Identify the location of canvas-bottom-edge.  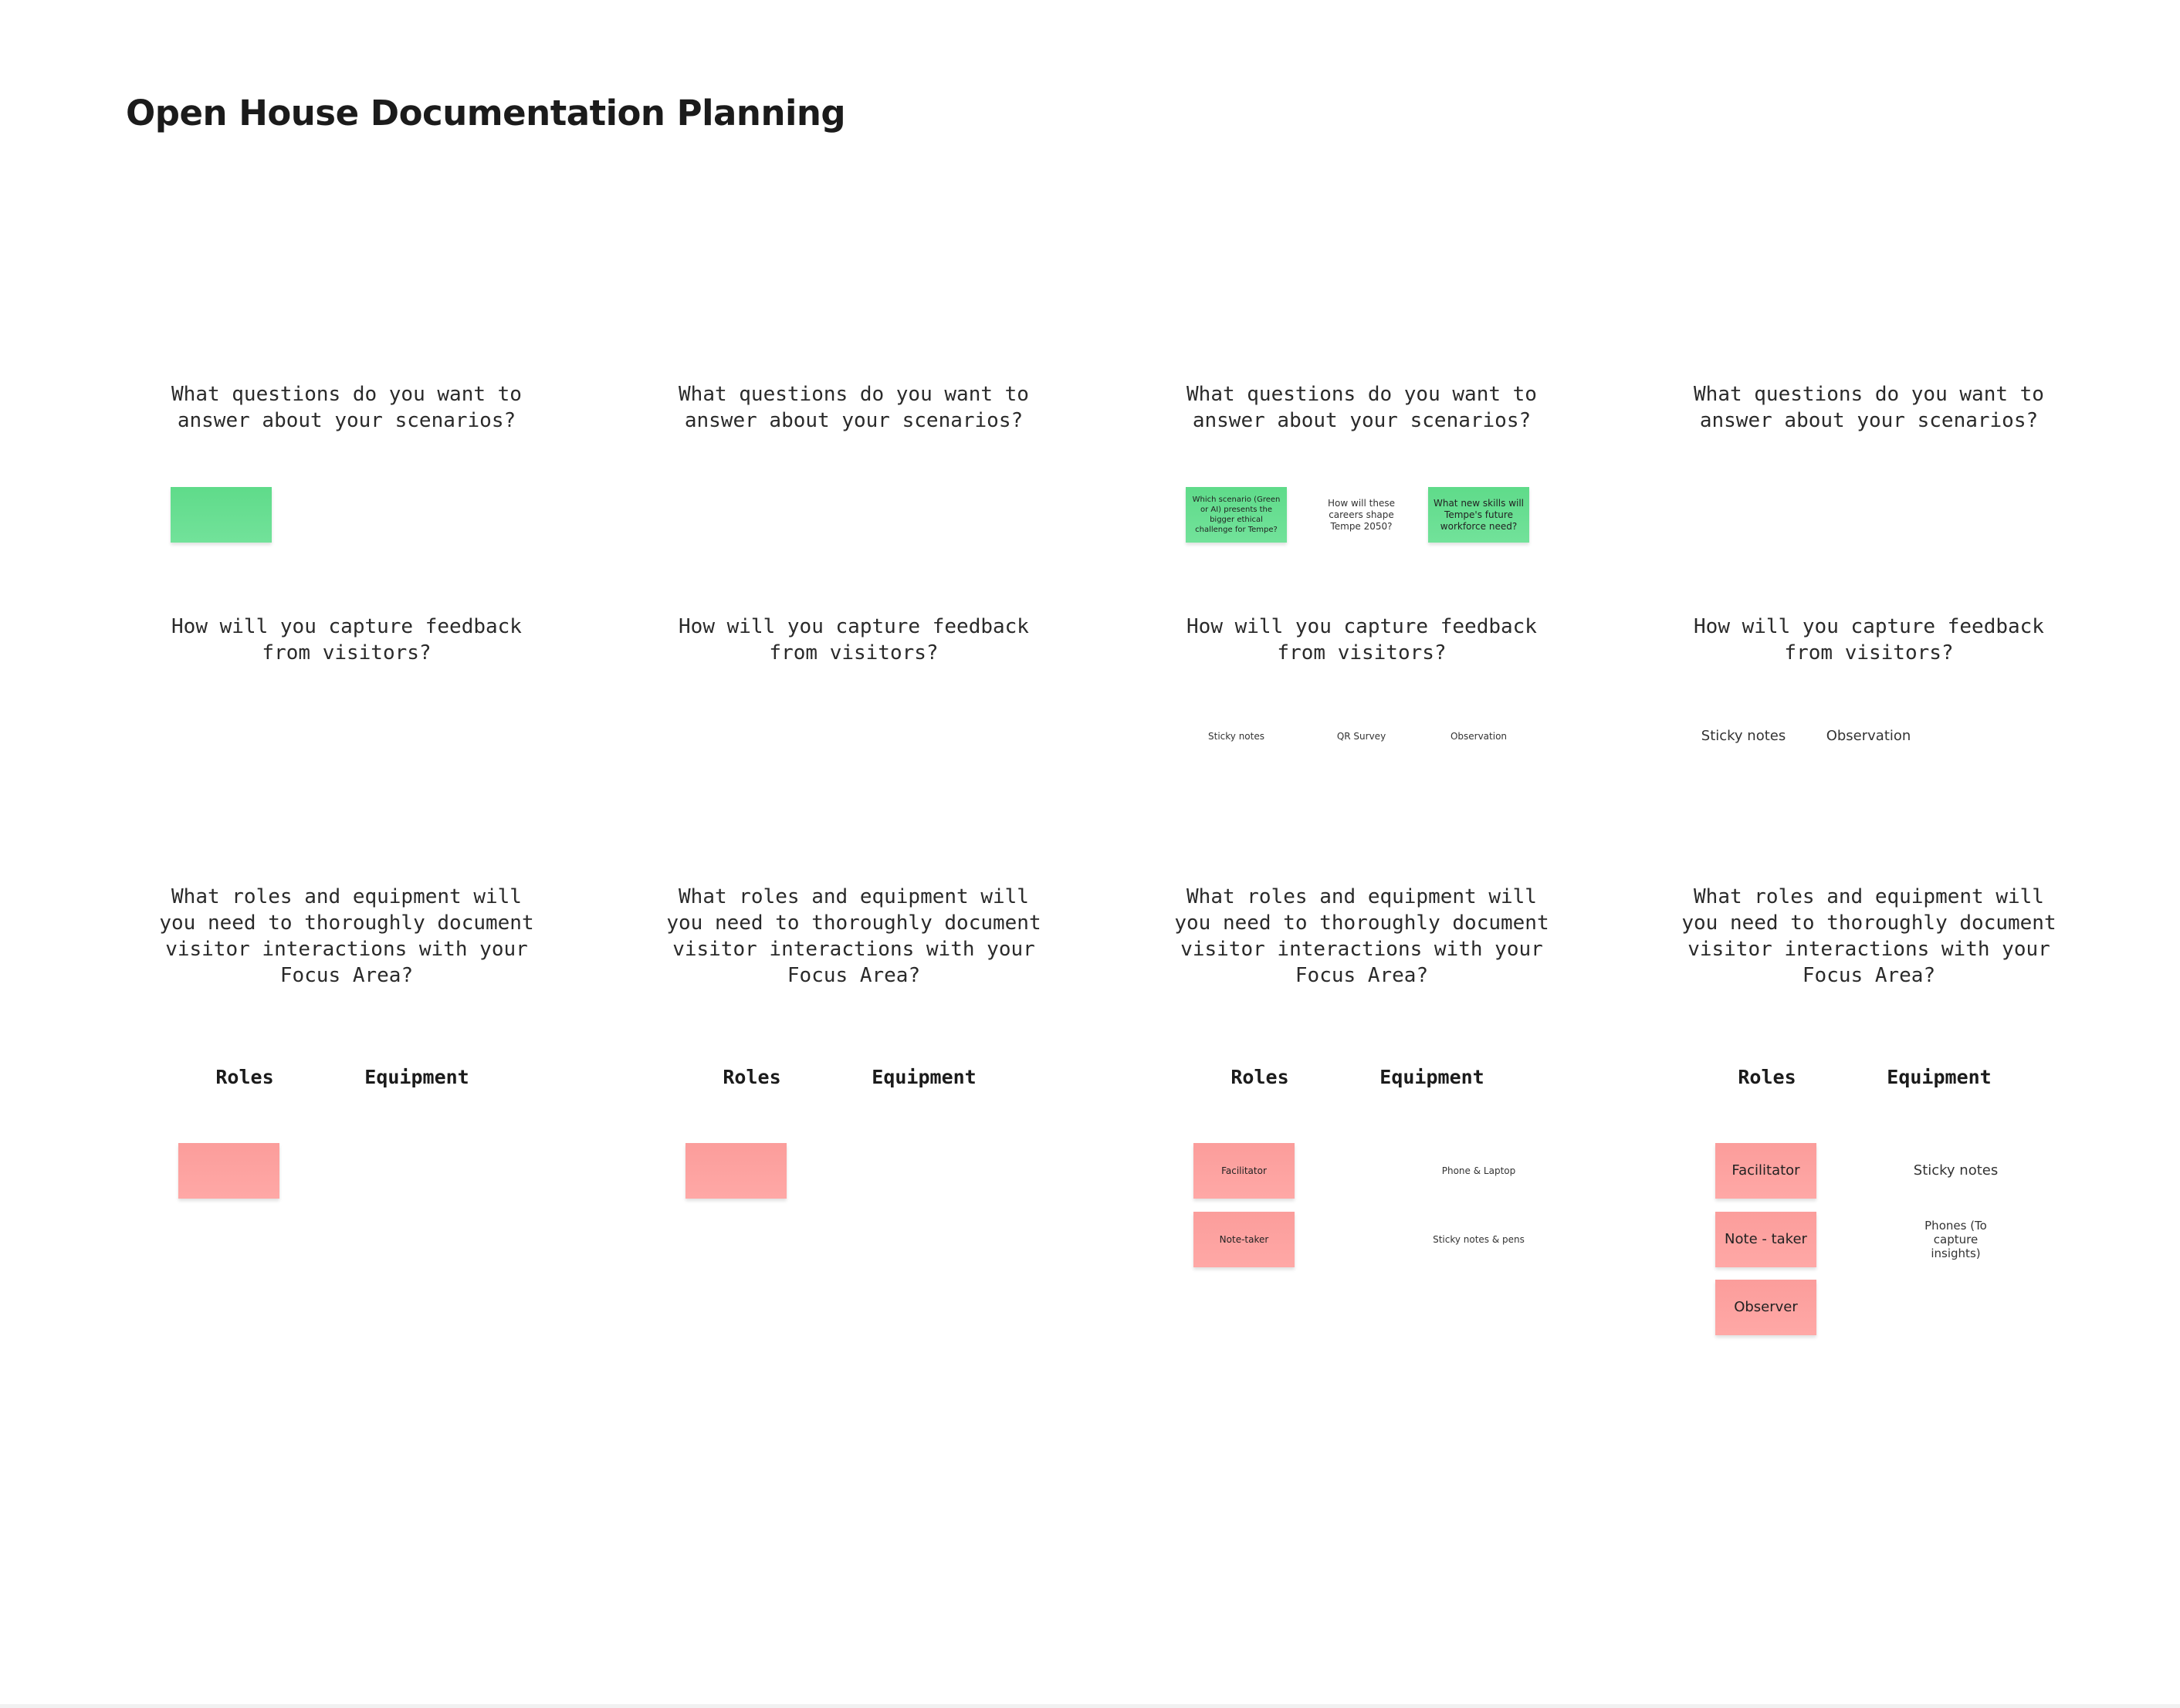
(1090, 1706).